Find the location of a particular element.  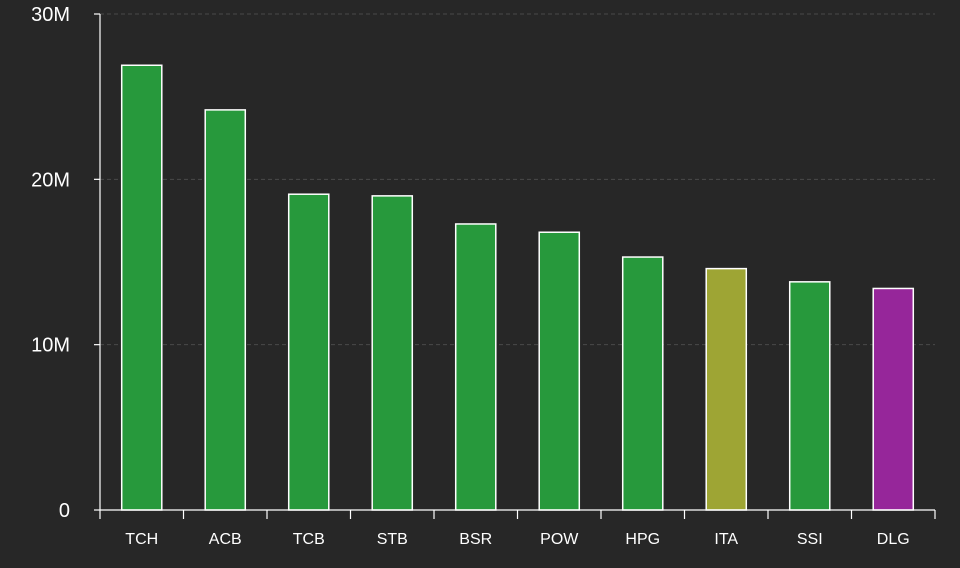

bar-tcb is located at coordinates (308, 352).